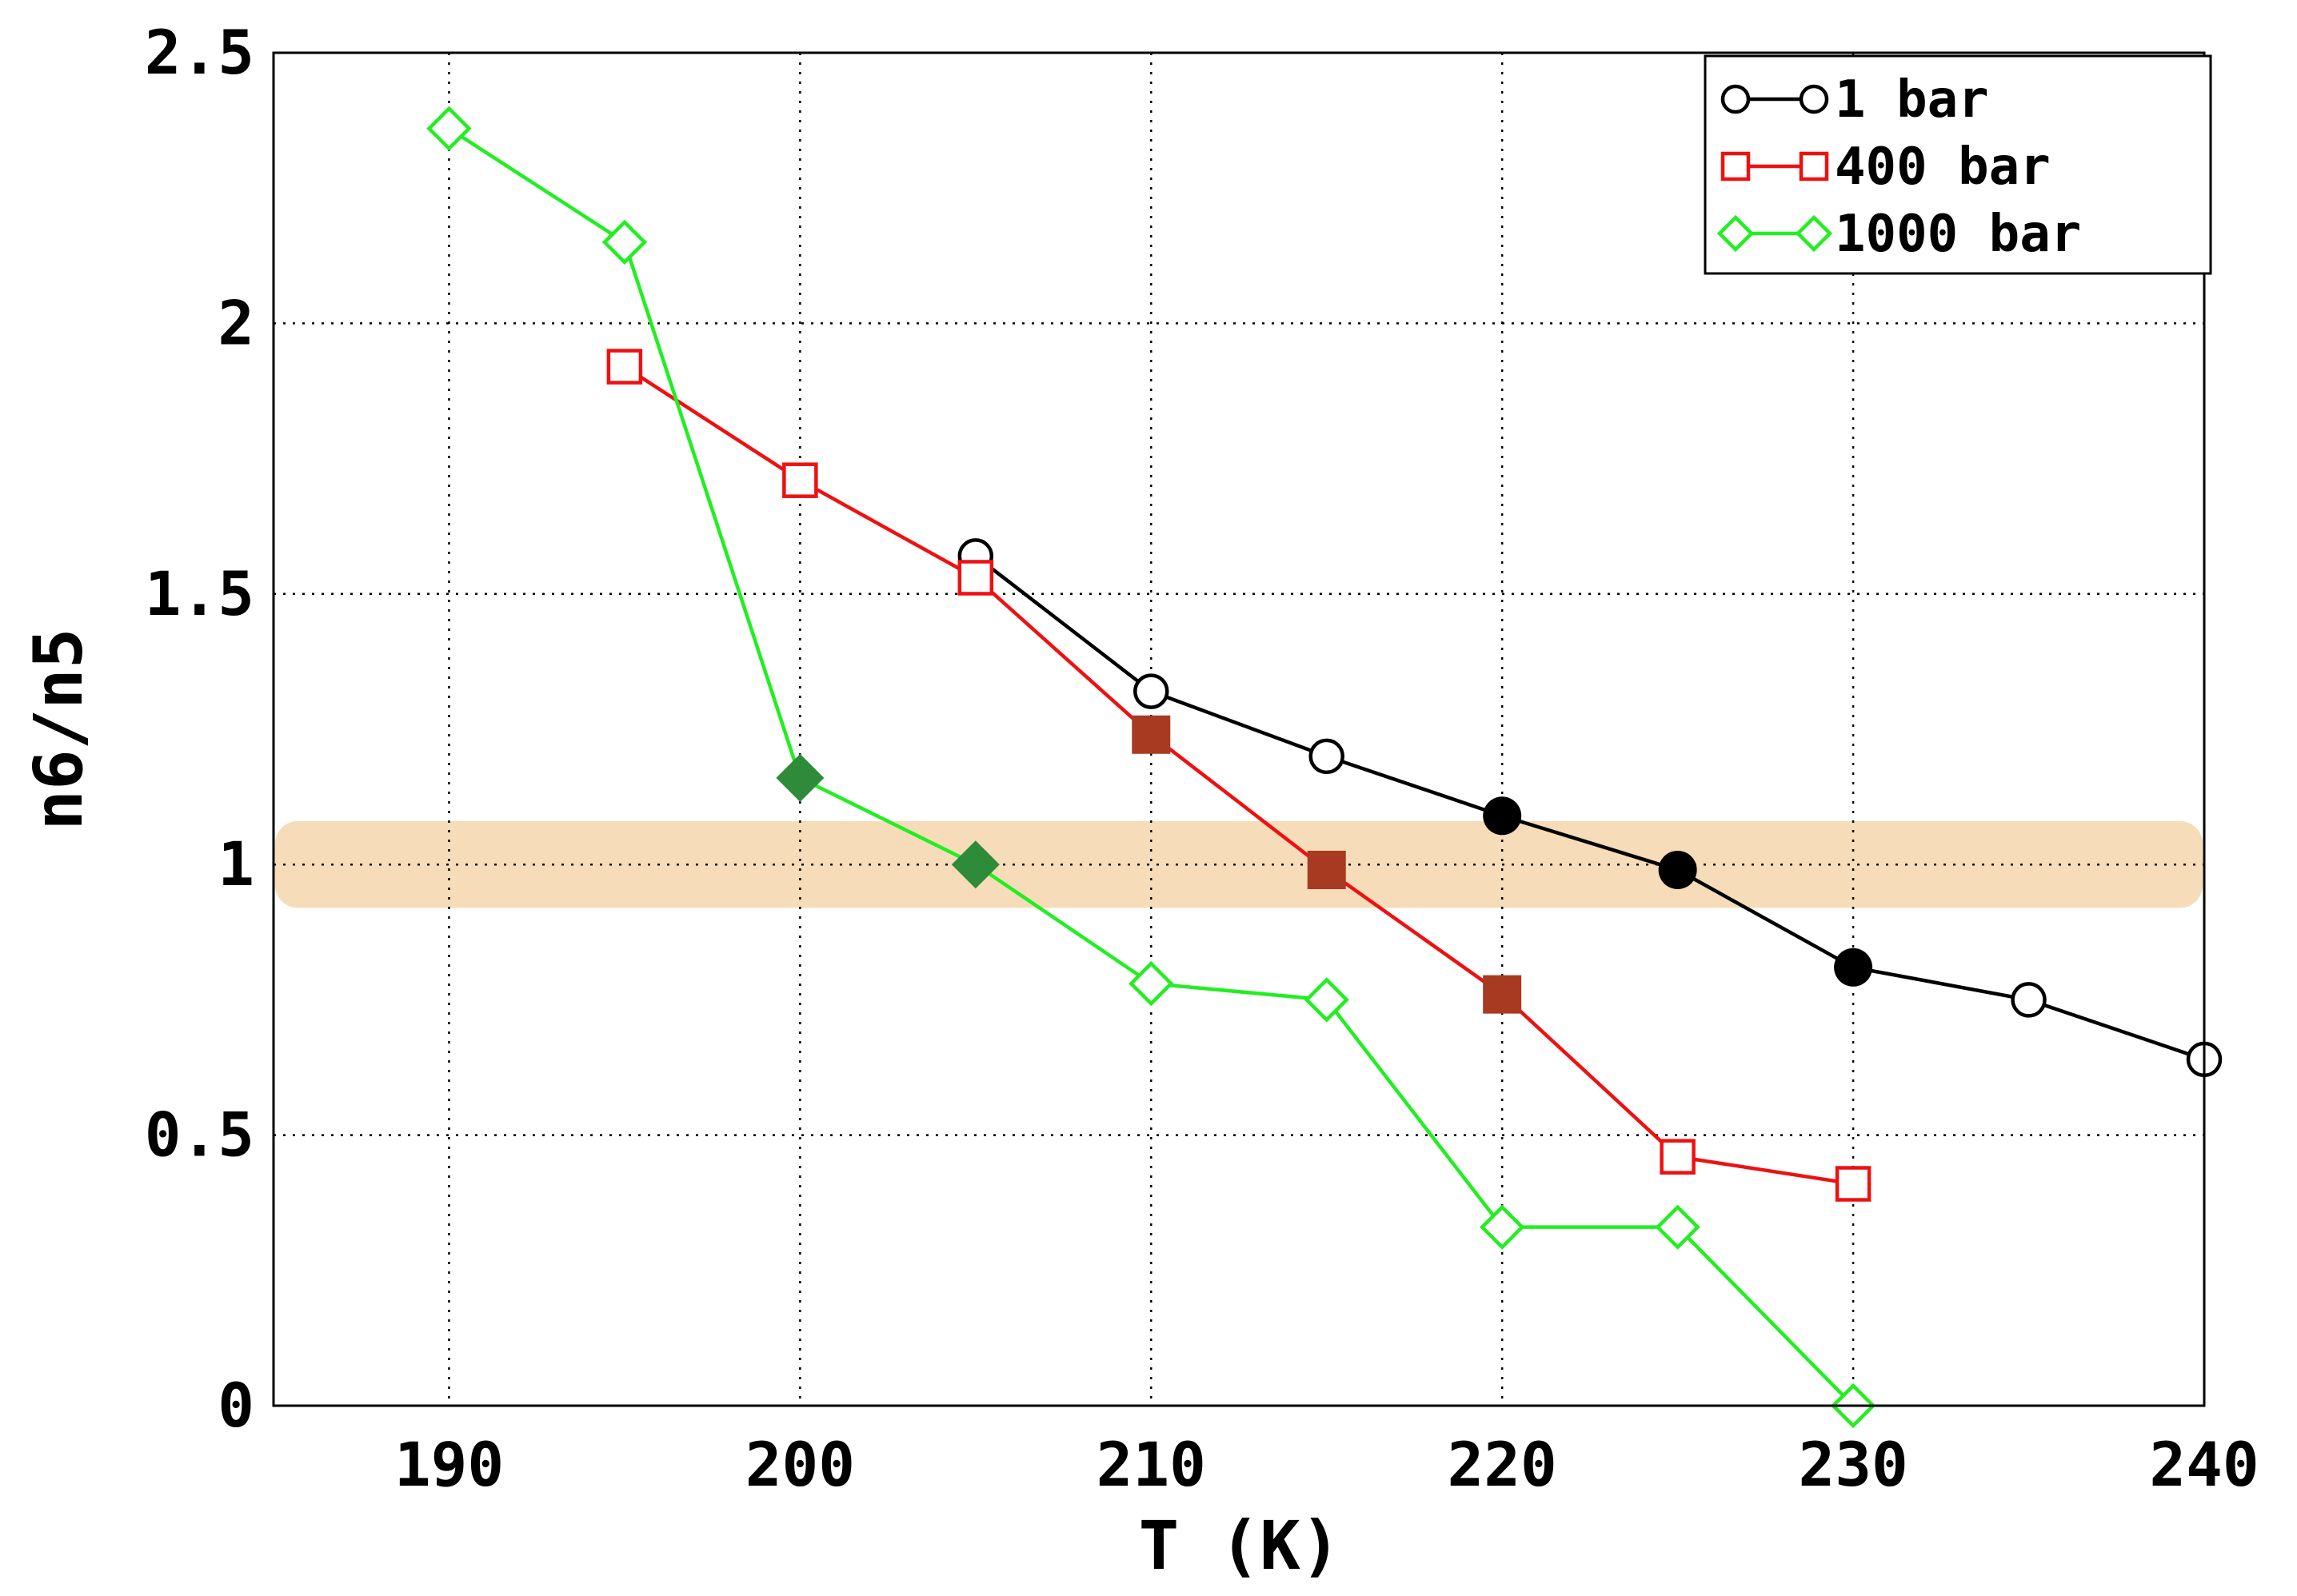 This screenshot has height=1596, width=2297. What do you see at coordinates (236, 322) in the screenshot?
I see `y-tick-label: 2` at bounding box center [236, 322].